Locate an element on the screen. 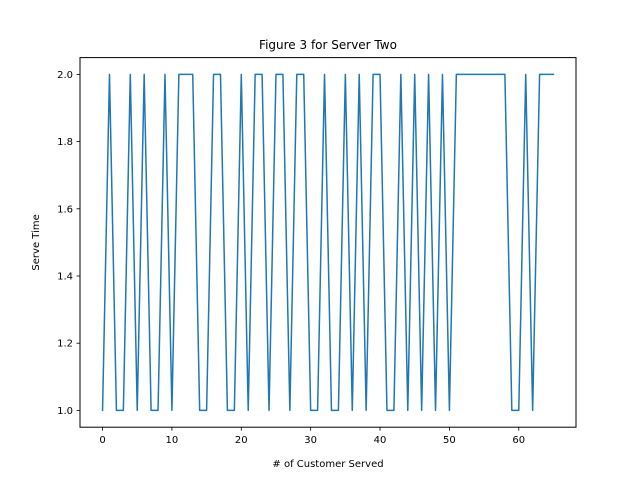  chart-title: Figure 3 for Server Two is located at coordinates (328, 45).